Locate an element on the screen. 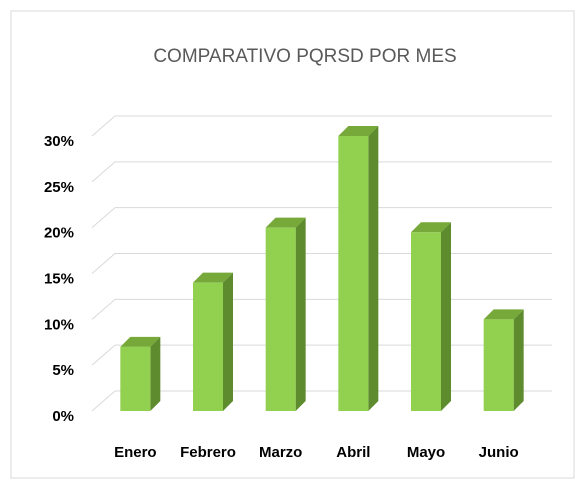  x-tick-label: Abril is located at coordinates (353, 452).